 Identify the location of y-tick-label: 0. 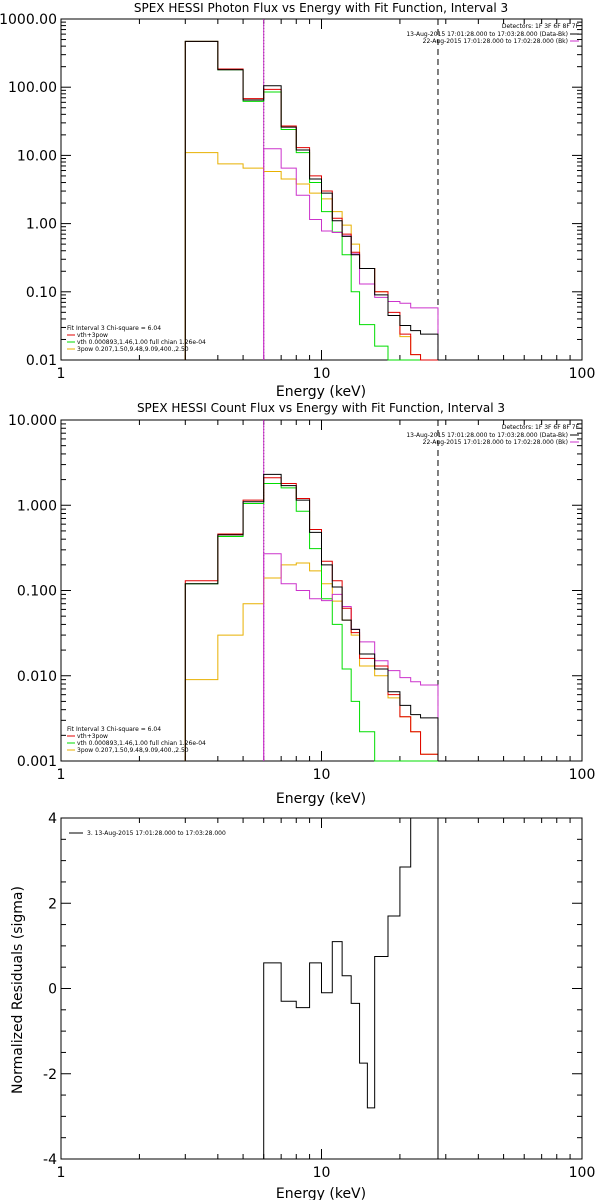
(52, 990).